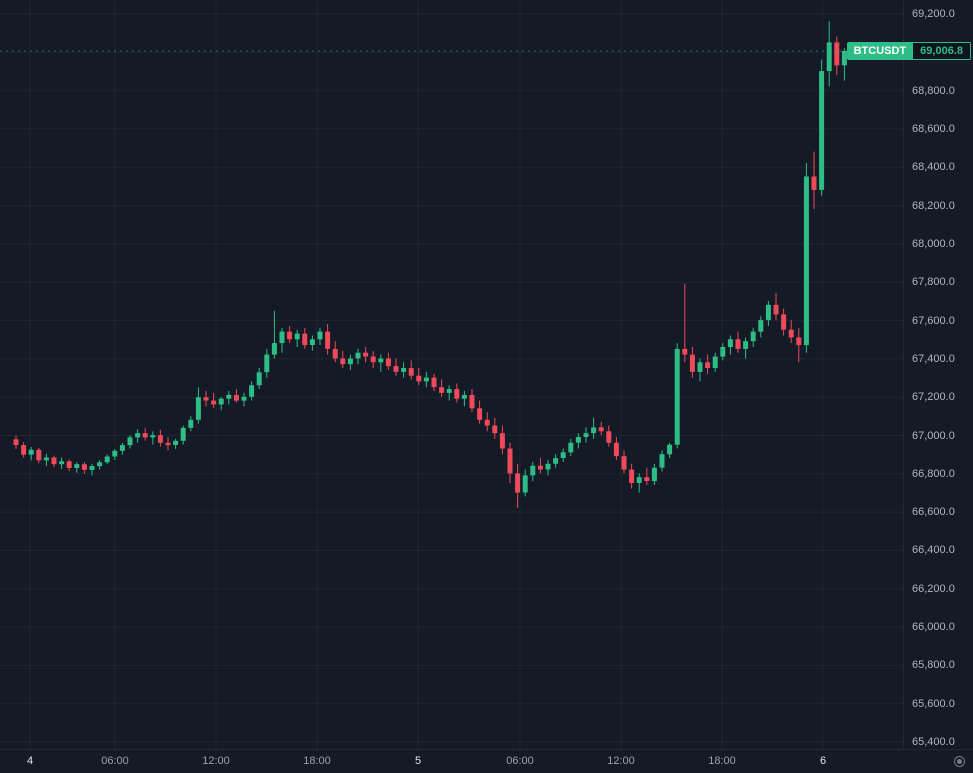 The height and width of the screenshot is (773, 973). What do you see at coordinates (880, 51) in the screenshot?
I see `symbol-badge: BTCUSDT` at bounding box center [880, 51].